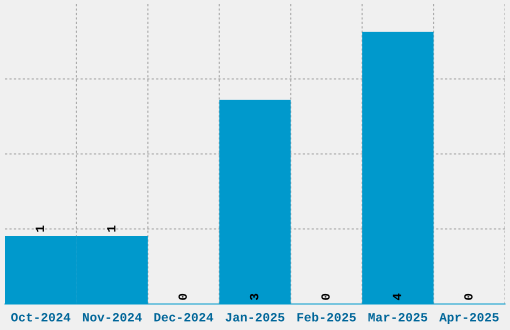 This screenshot has height=330, width=510. Describe the element at coordinates (184, 317) in the screenshot. I see `x-tick-label: Dec-2024` at that location.